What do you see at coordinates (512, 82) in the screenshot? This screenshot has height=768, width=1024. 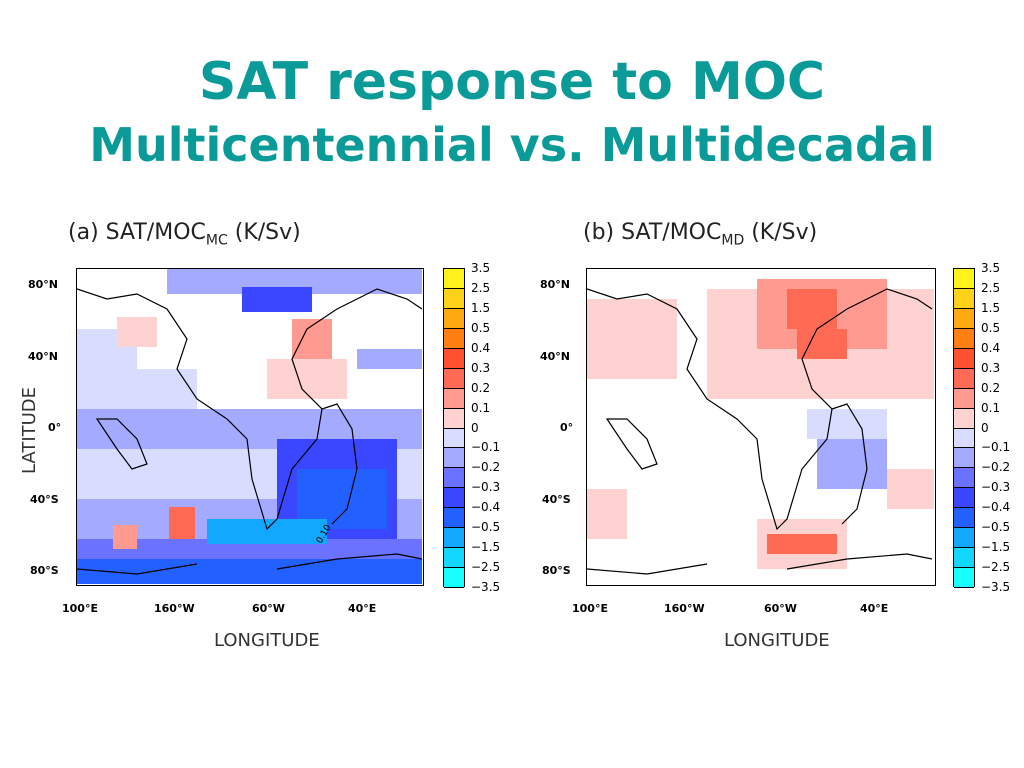 I see `slide-title: SAT response to MOC` at bounding box center [512, 82].